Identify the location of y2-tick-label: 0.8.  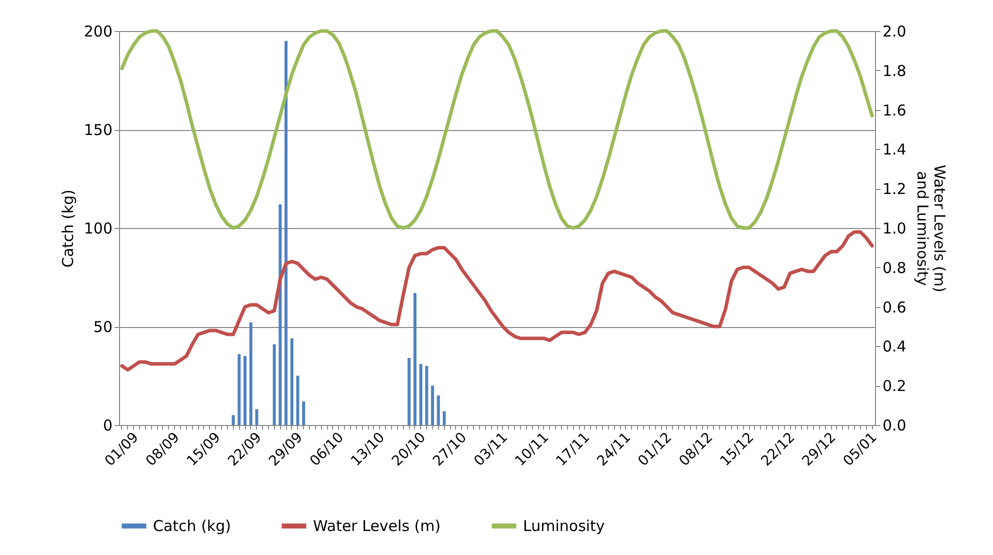
(894, 267).